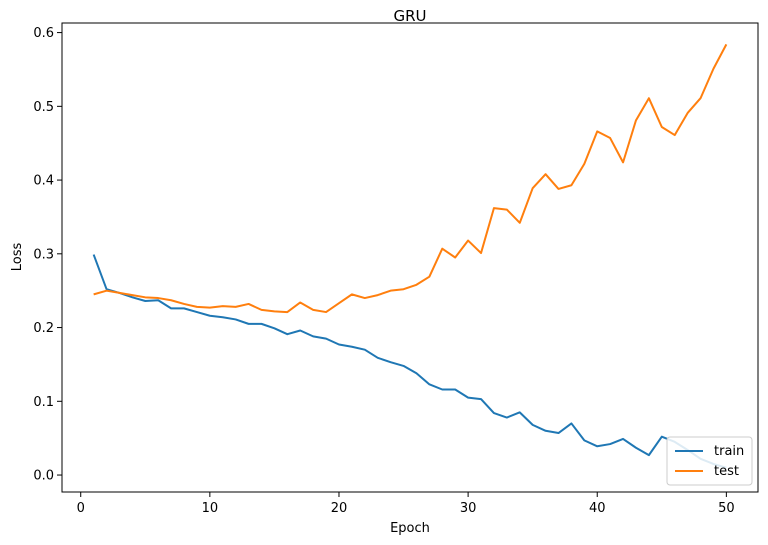 The width and height of the screenshot is (768, 545). What do you see at coordinates (409, 16) in the screenshot?
I see `chart-title: GRU` at bounding box center [409, 16].